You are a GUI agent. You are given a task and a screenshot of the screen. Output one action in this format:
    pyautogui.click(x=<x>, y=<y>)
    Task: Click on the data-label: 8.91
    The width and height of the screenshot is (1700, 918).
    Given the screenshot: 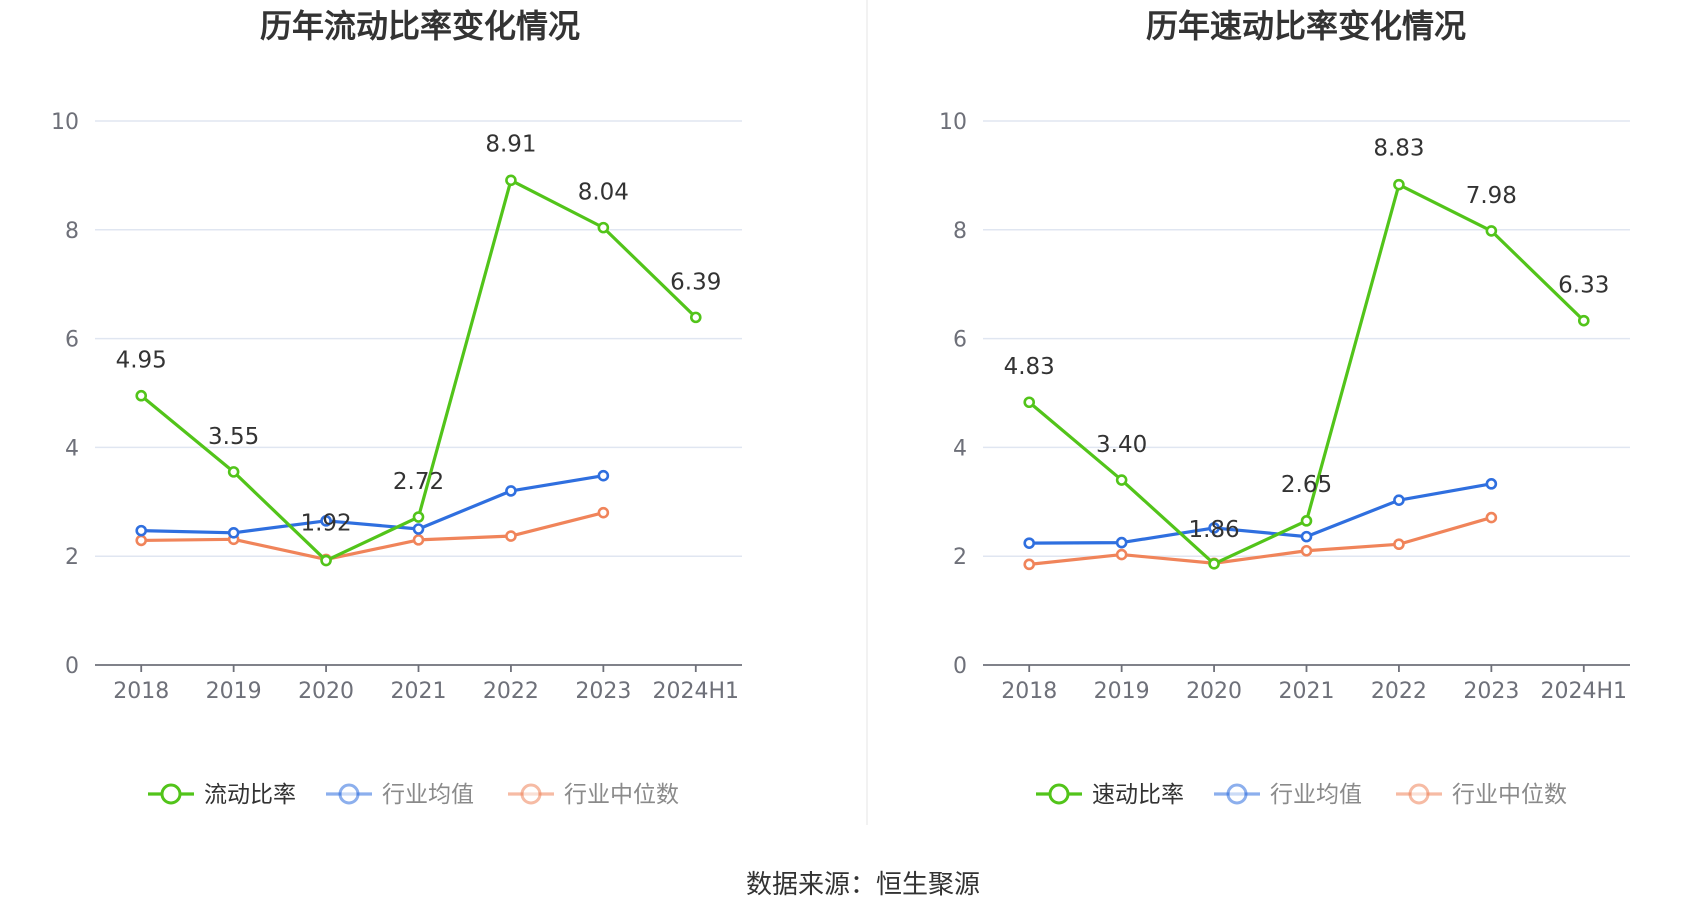 What is the action you would take?
    pyautogui.click(x=510, y=144)
    